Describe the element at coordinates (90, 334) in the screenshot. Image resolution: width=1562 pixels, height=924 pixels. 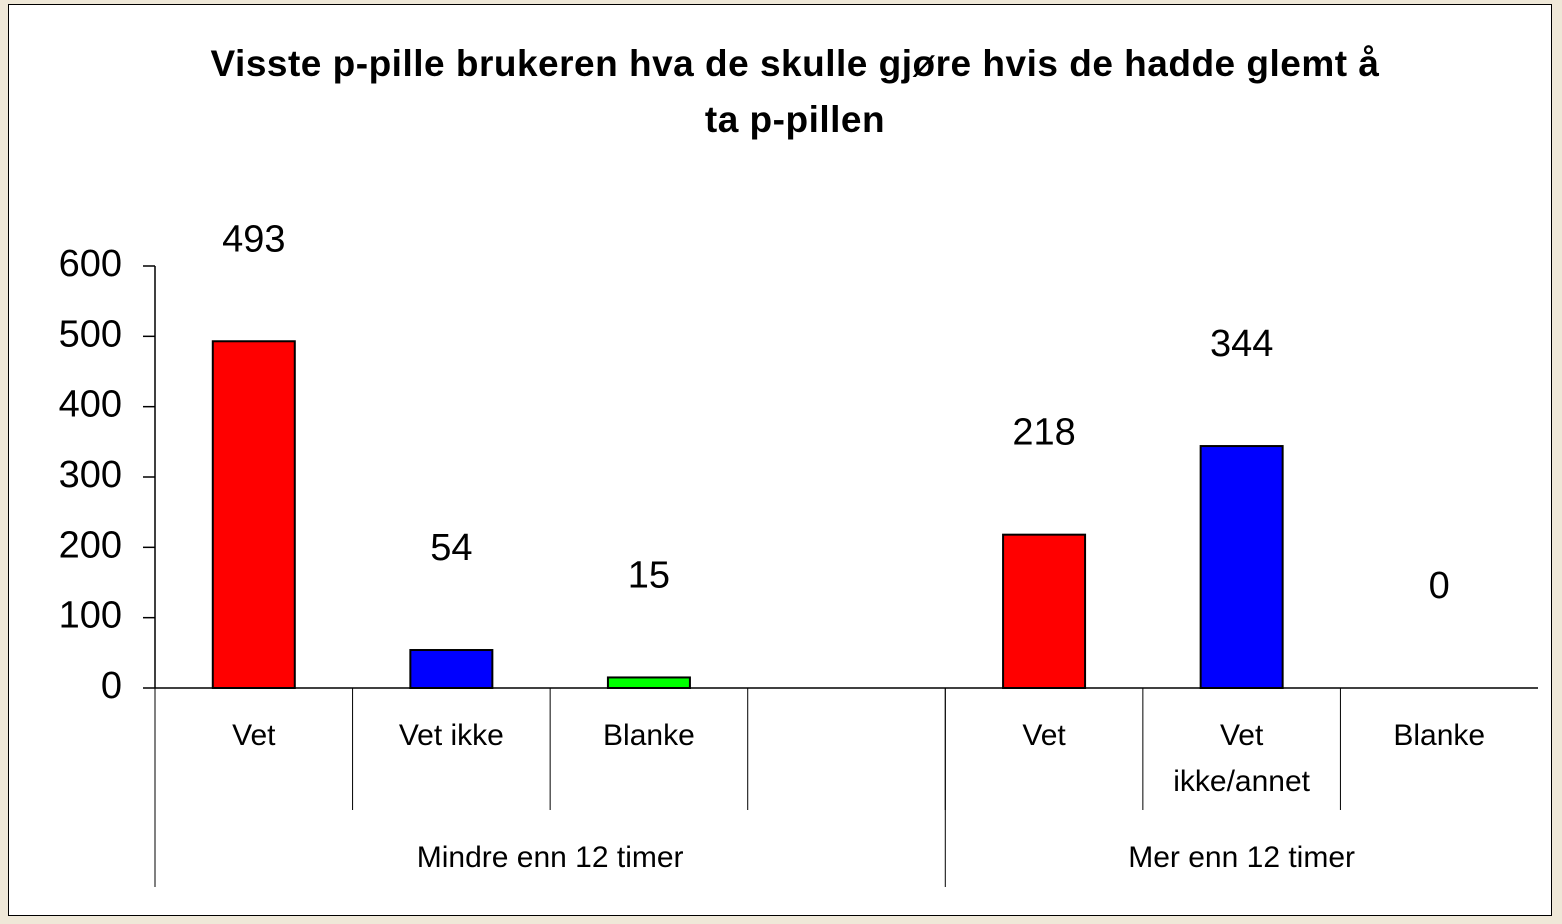
I see `y-tick-label: 500` at that location.